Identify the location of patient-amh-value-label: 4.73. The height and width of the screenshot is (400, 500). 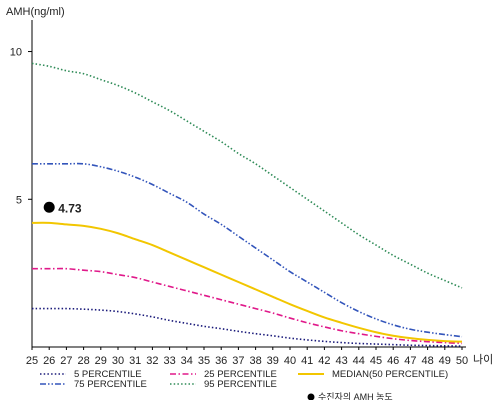
(70, 208).